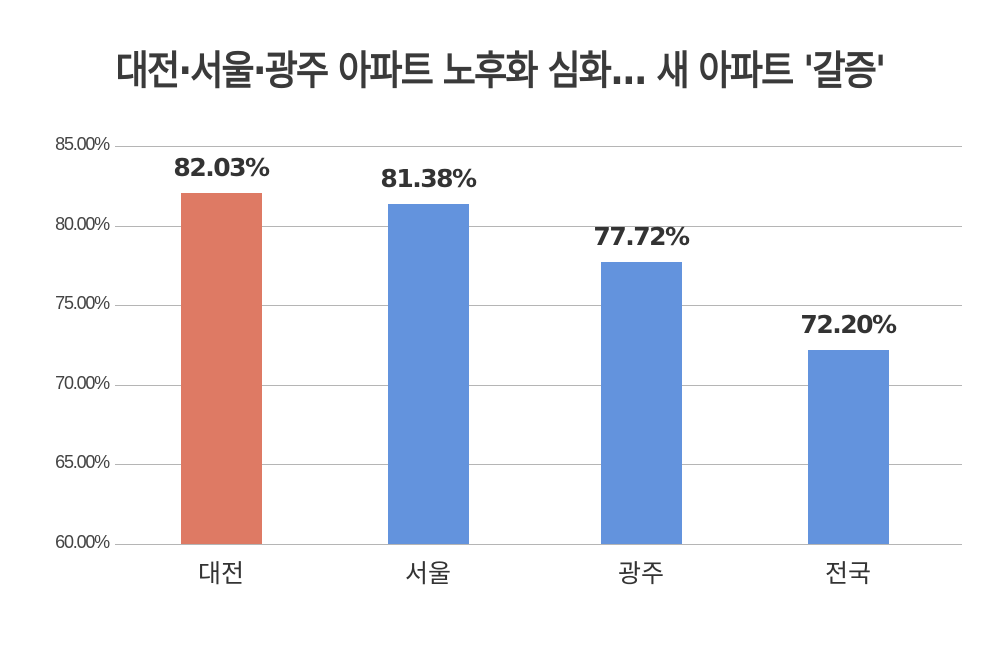 The height and width of the screenshot is (650, 1000). What do you see at coordinates (640, 573) in the screenshot?
I see `x-category-label: 광주` at bounding box center [640, 573].